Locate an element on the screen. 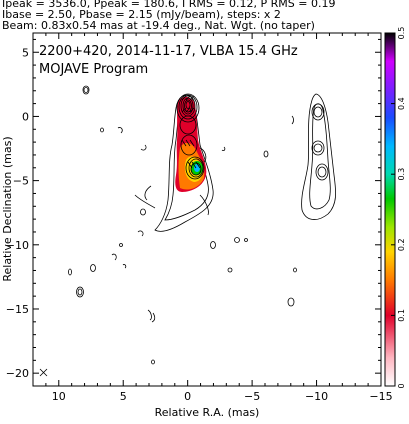 This screenshot has width=409, height=424. polarization-vectors is located at coordinates (191, 132).